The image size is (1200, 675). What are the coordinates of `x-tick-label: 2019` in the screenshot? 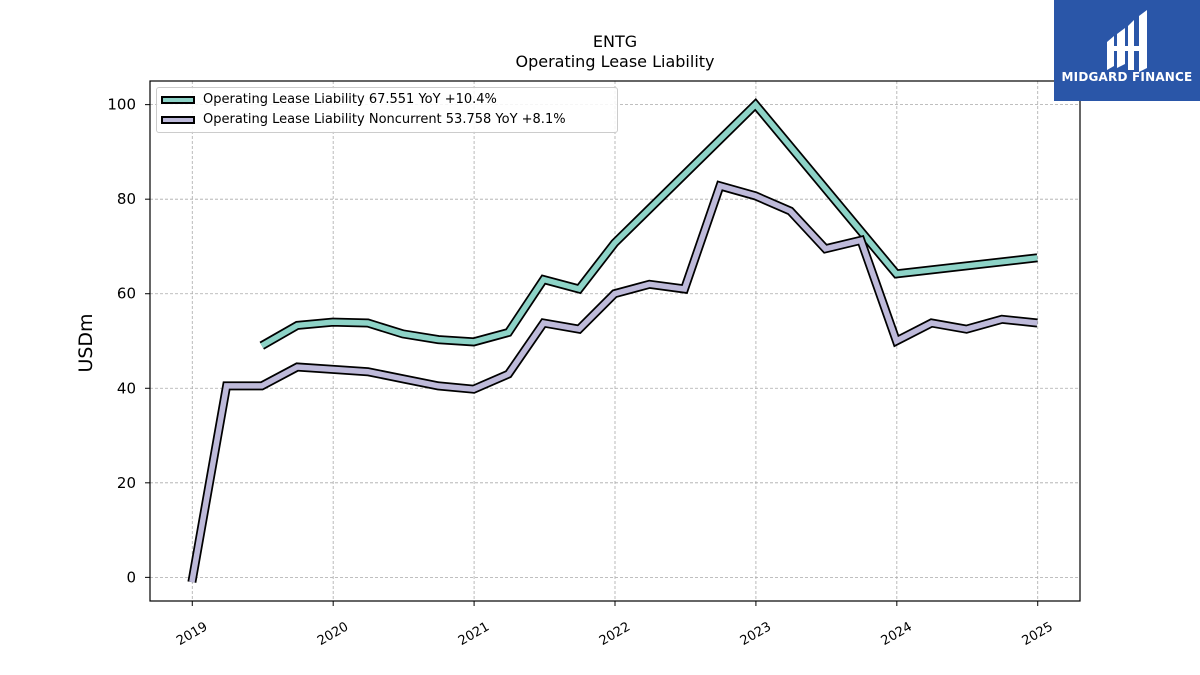 It's located at (192, 634).